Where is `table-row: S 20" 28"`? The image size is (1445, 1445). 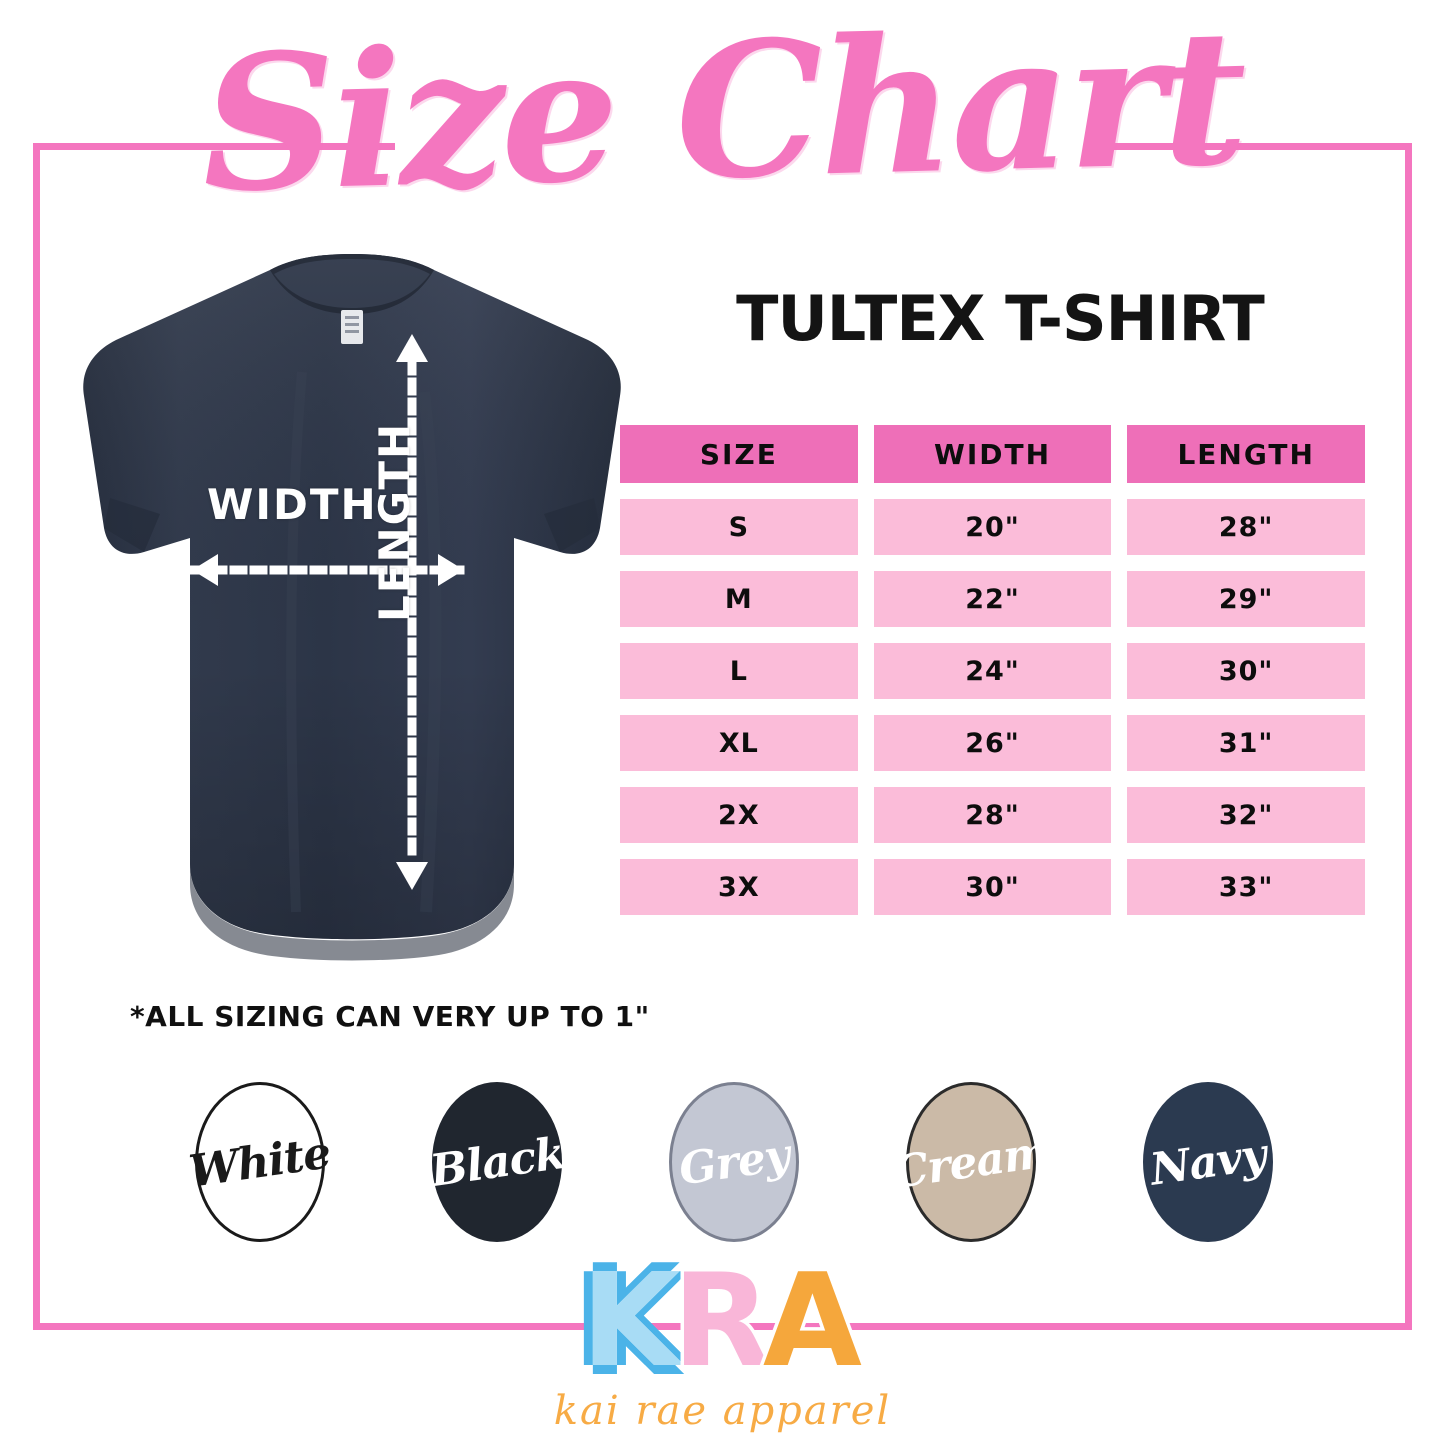 table-row: S 20" 28" is located at coordinates (993, 527).